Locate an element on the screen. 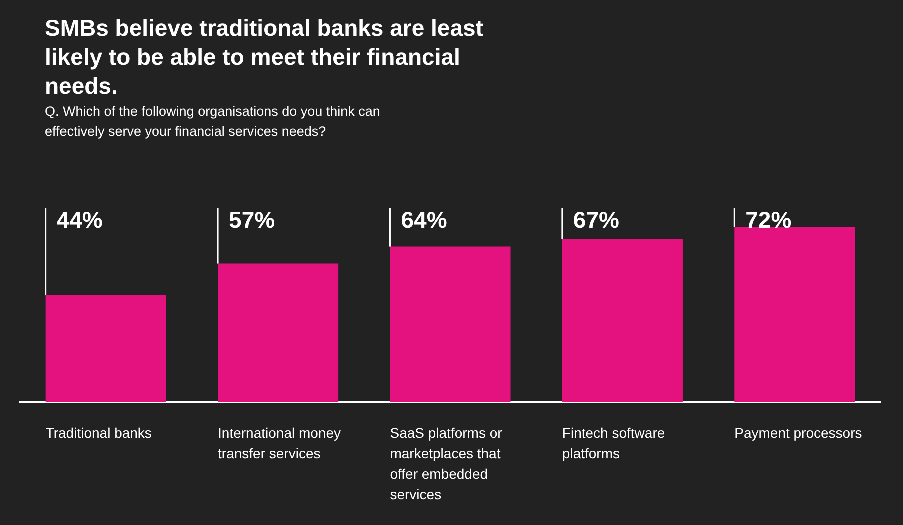 The image size is (903, 525). x-tick-label: Traditional banks is located at coordinates (99, 432).